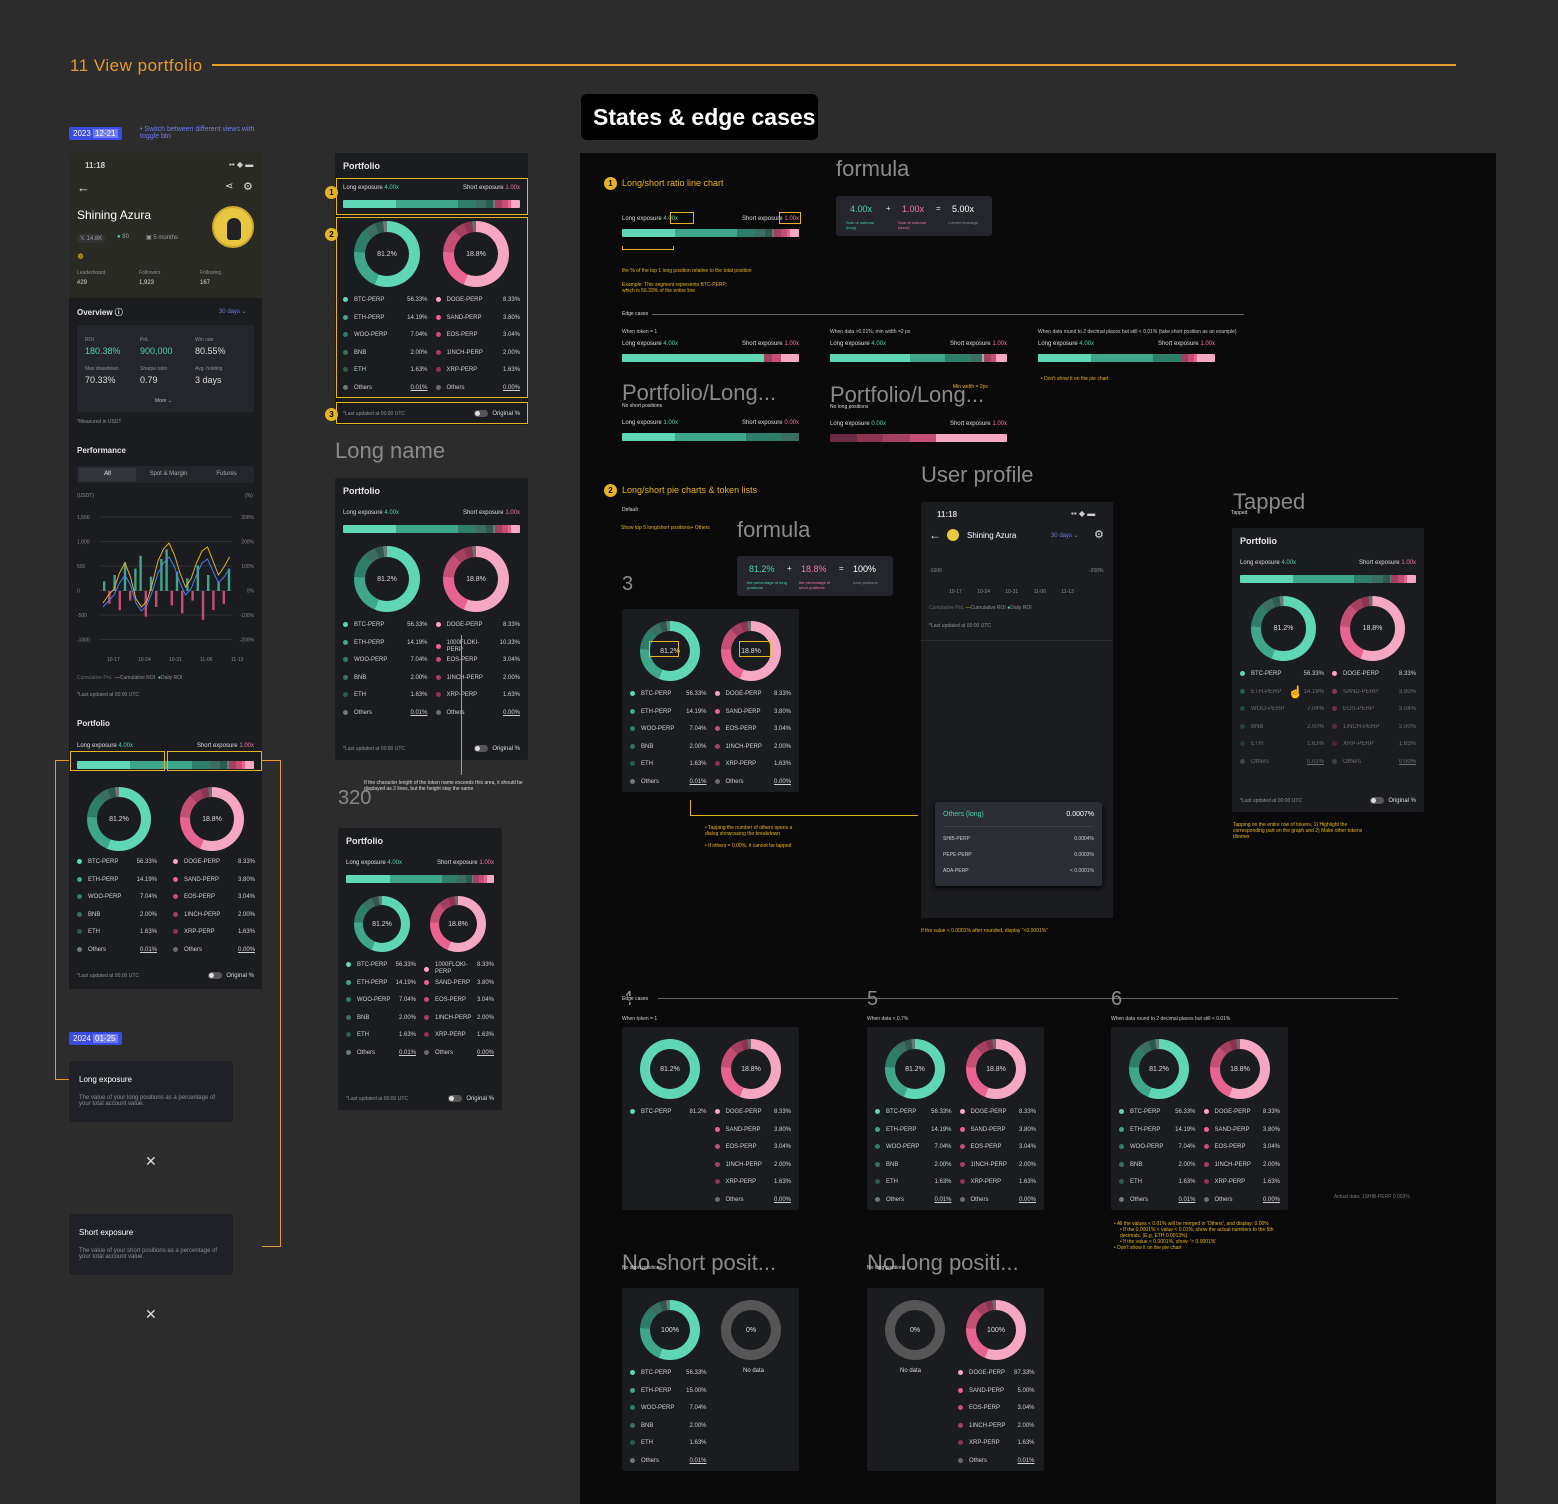 The height and width of the screenshot is (1504, 1558). Describe the element at coordinates (477, 647) in the screenshot. I see `token-row: 1000FLOKI-PERP 10.33%` at that location.